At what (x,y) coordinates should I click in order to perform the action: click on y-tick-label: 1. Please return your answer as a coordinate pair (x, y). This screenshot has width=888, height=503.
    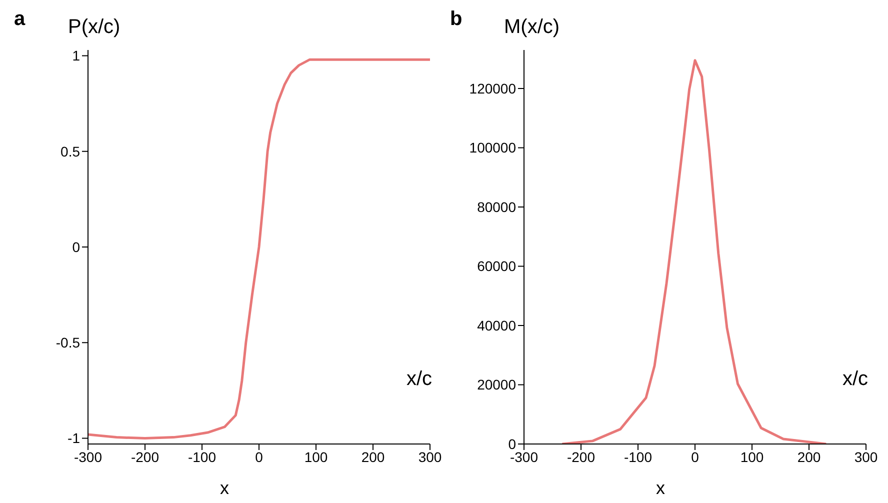
    Looking at the image, I should click on (76, 56).